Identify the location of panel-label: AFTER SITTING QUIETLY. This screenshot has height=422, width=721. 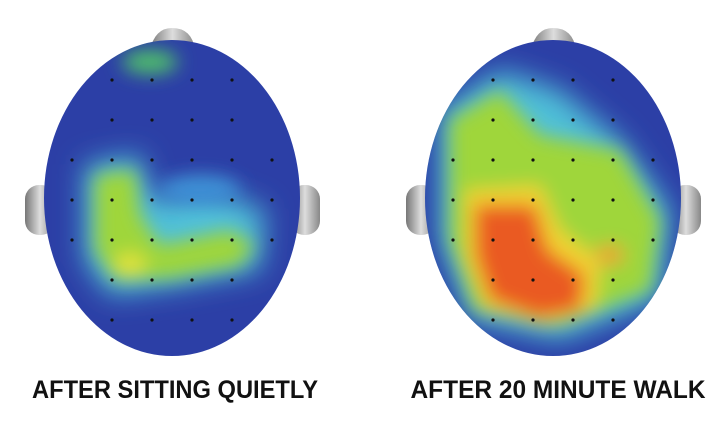
(175, 390).